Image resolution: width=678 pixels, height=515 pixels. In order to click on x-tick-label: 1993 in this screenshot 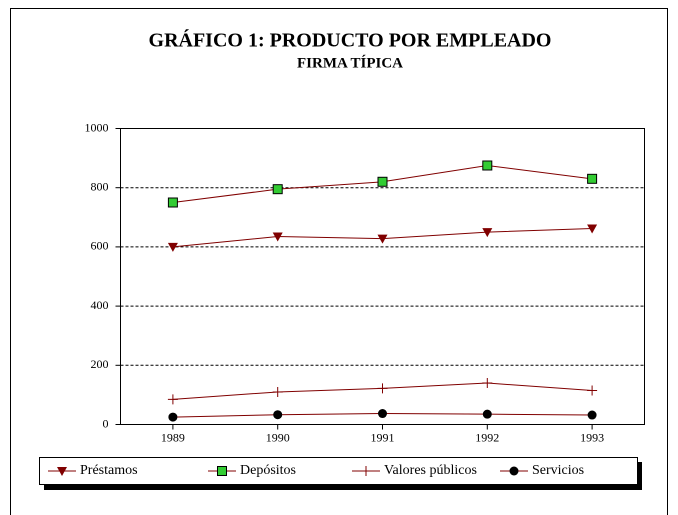, I will do `click(592, 437)`.